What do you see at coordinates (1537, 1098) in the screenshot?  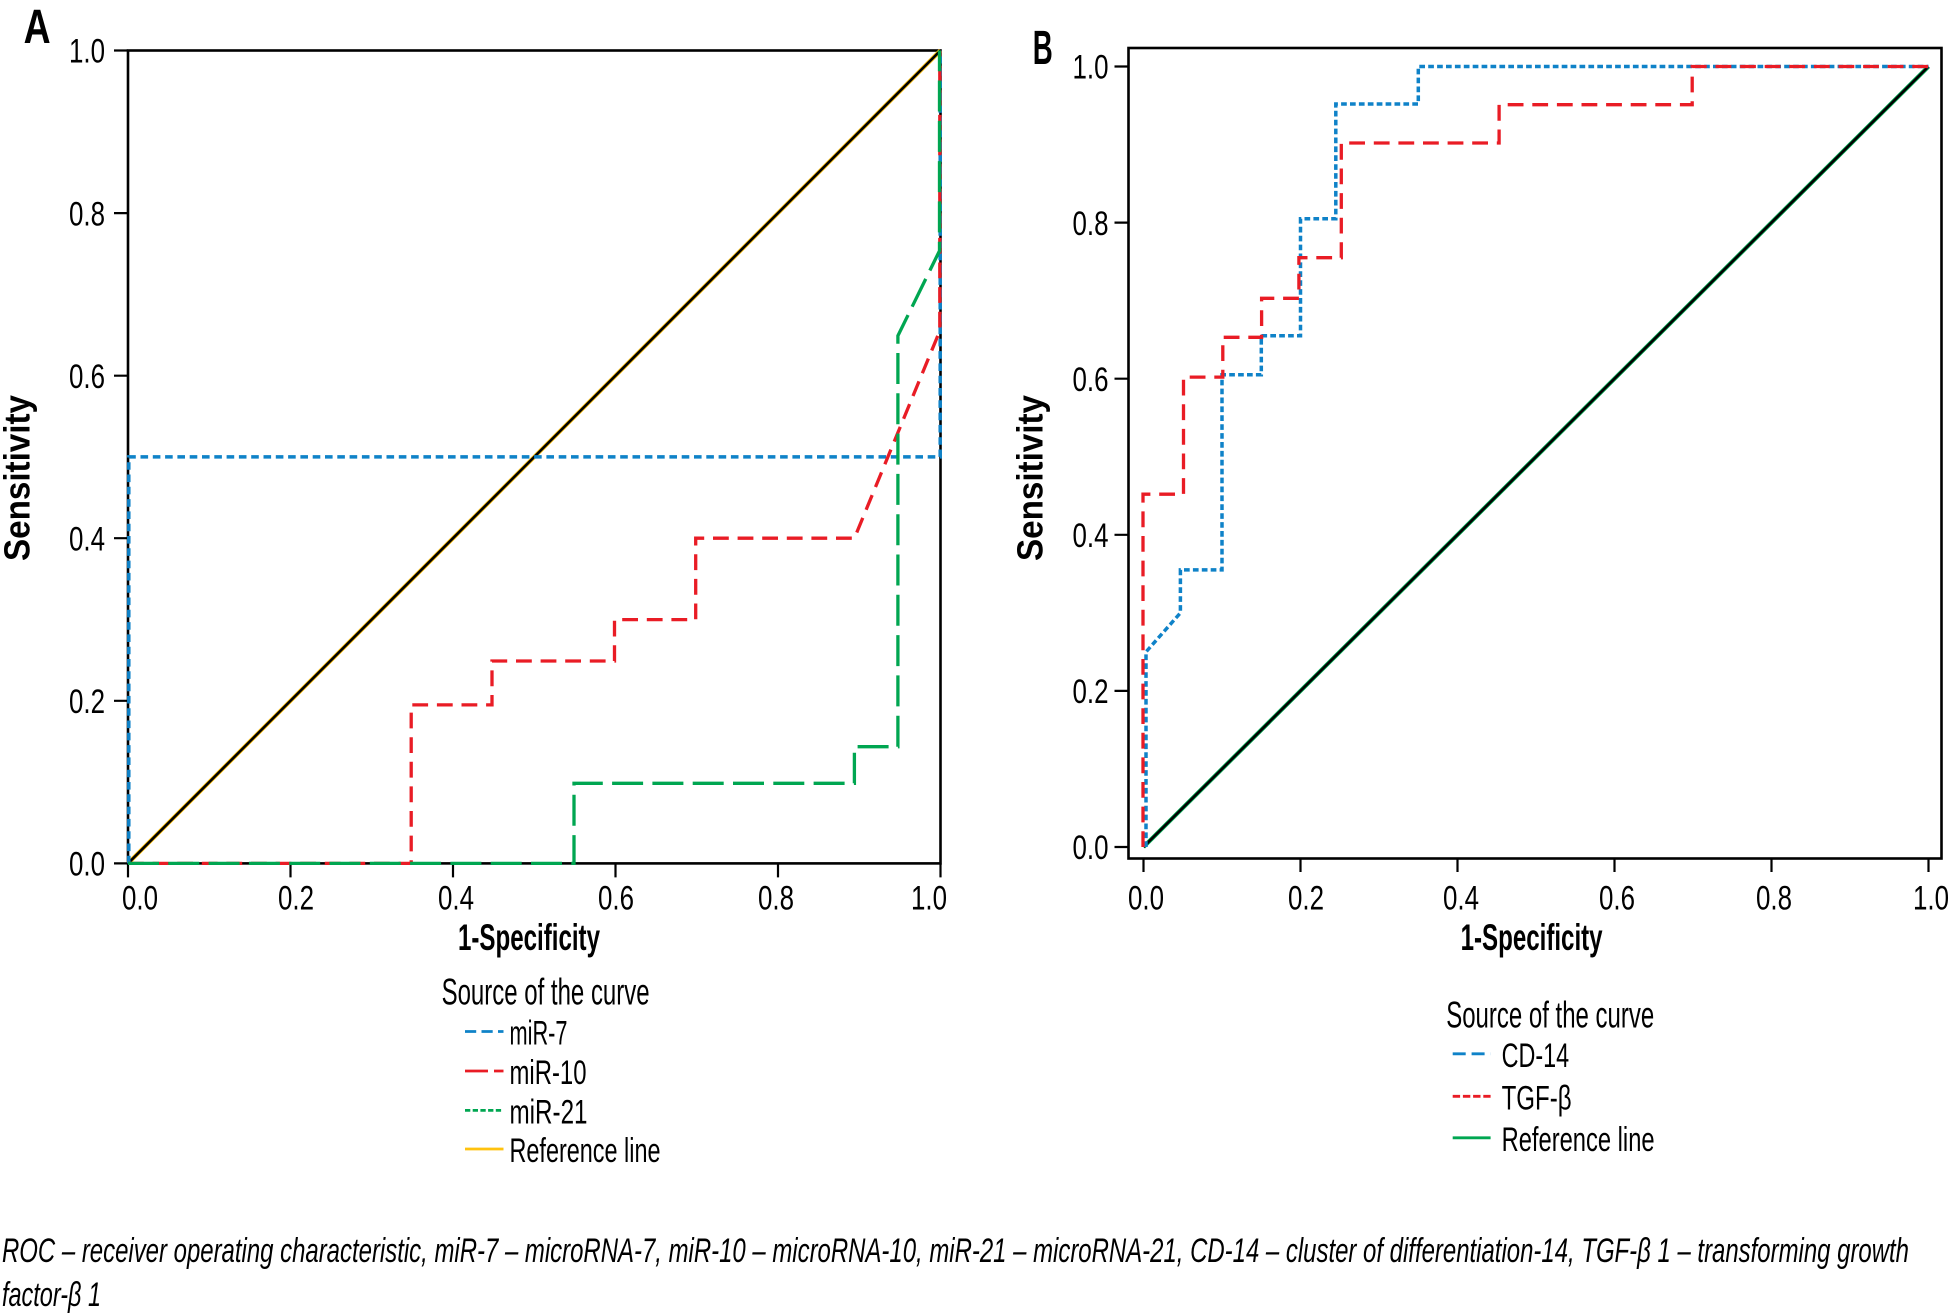 I see `svg-text: TGF-β` at bounding box center [1537, 1098].